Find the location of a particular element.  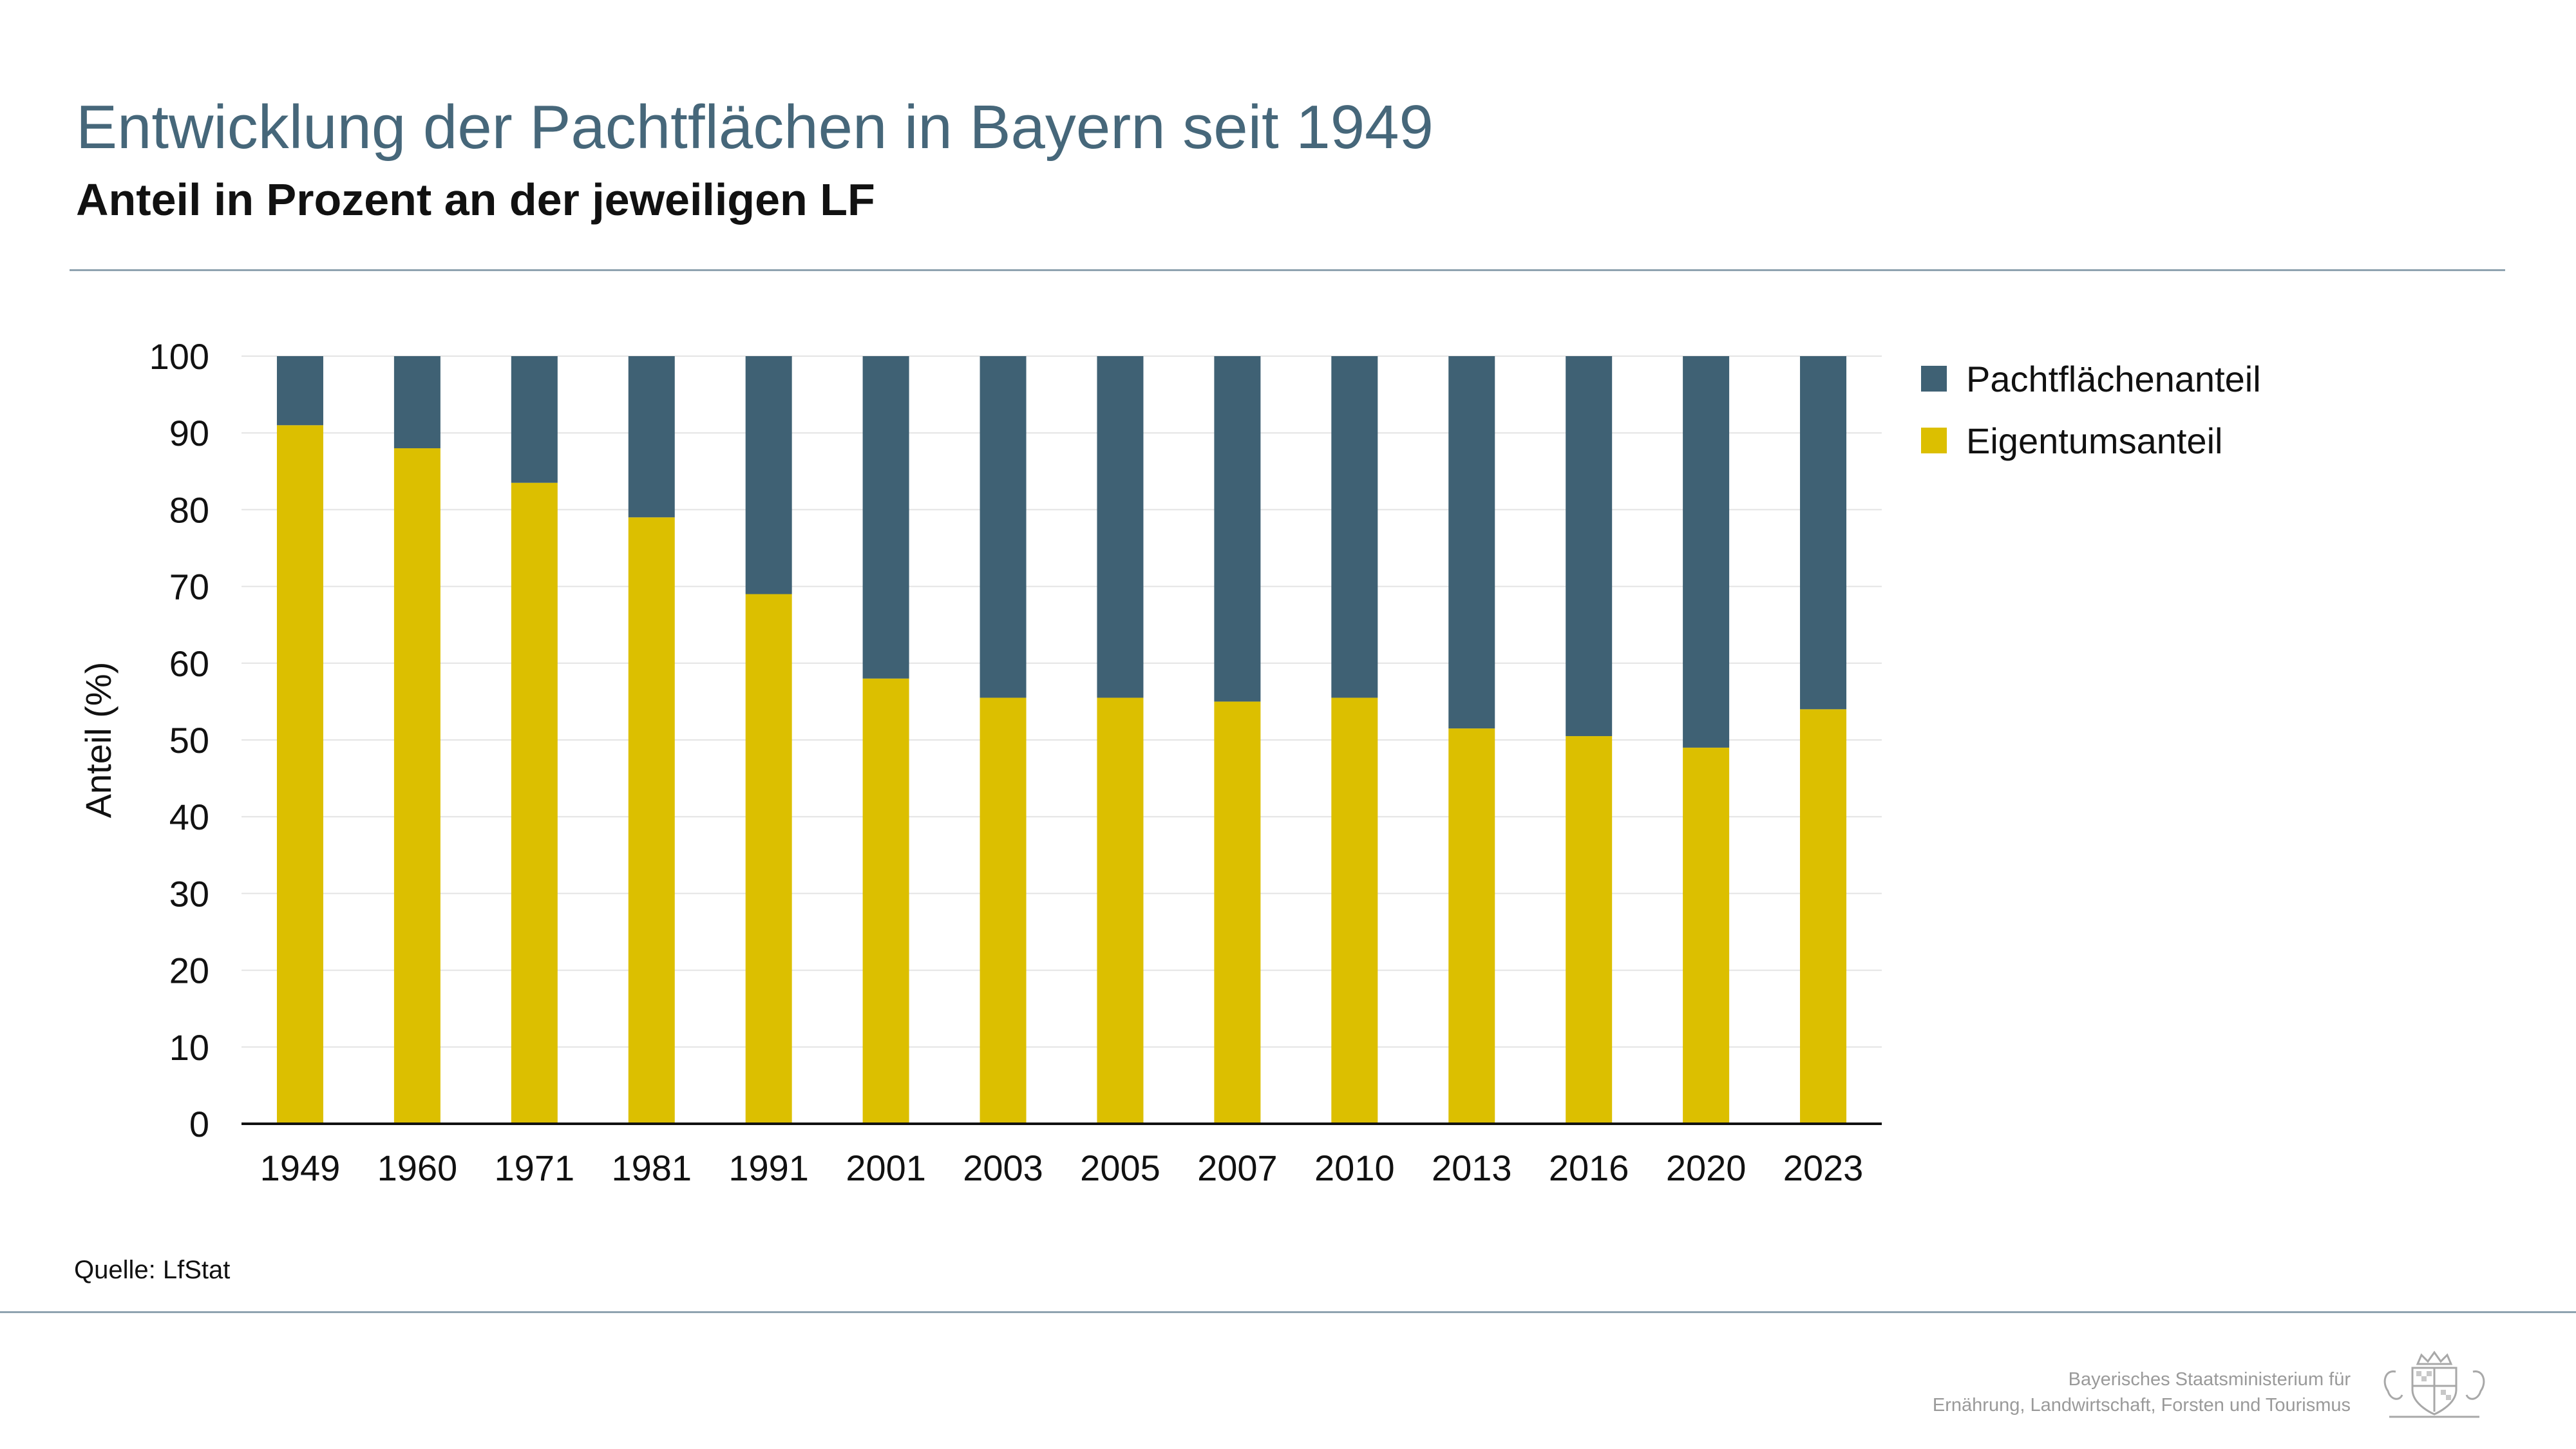

x-tick-label-1991: 1991 is located at coordinates (769, 1168).